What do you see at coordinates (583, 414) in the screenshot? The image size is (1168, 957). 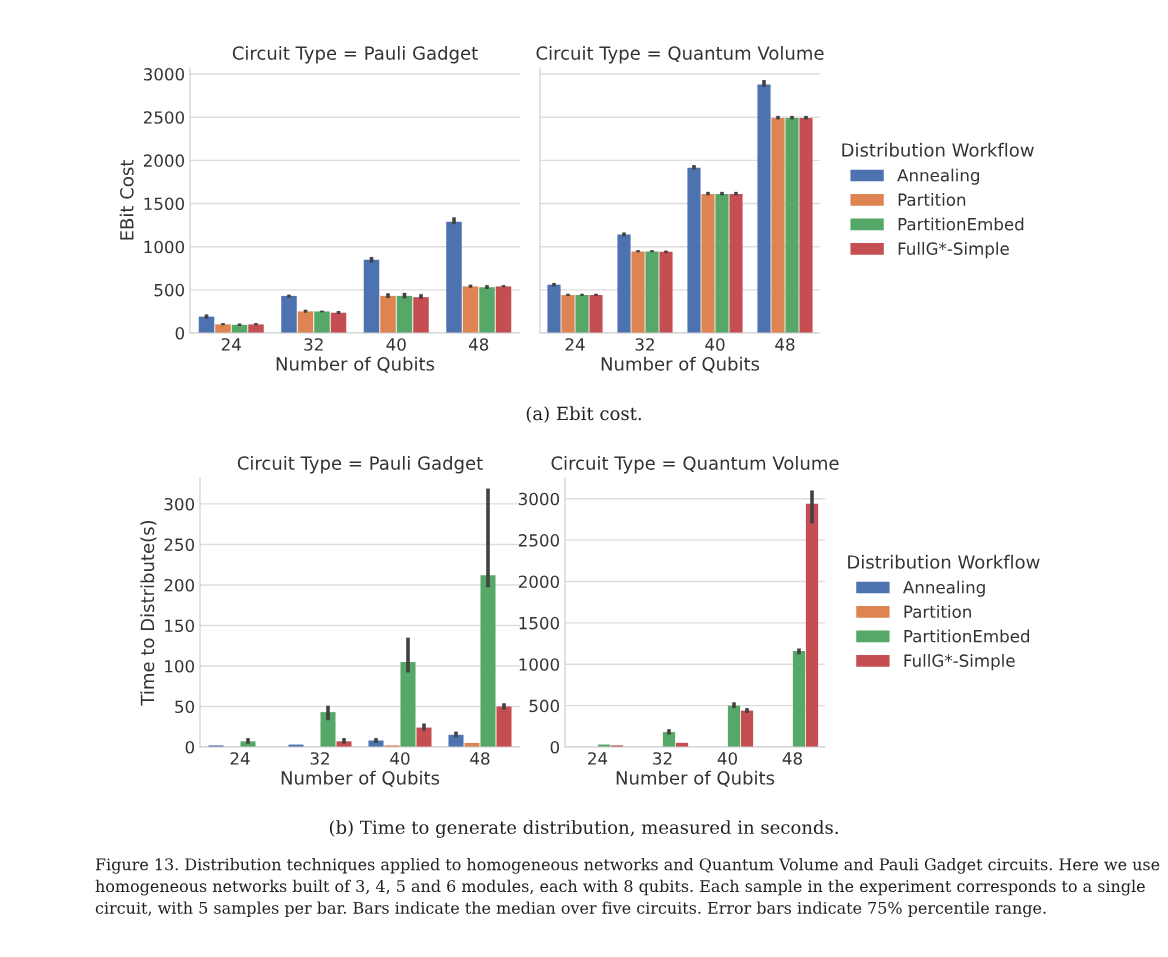 I see `text: (a) Ebit cost.` at bounding box center [583, 414].